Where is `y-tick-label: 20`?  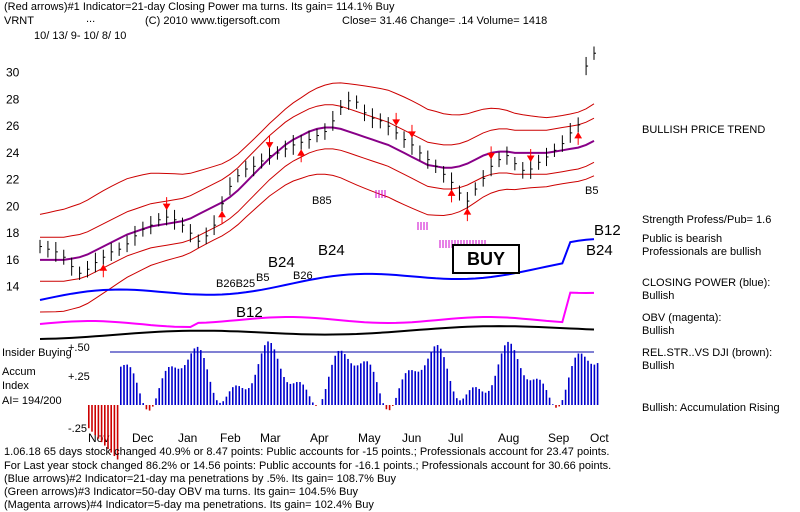 y-tick-label: 20 is located at coordinates (13, 206).